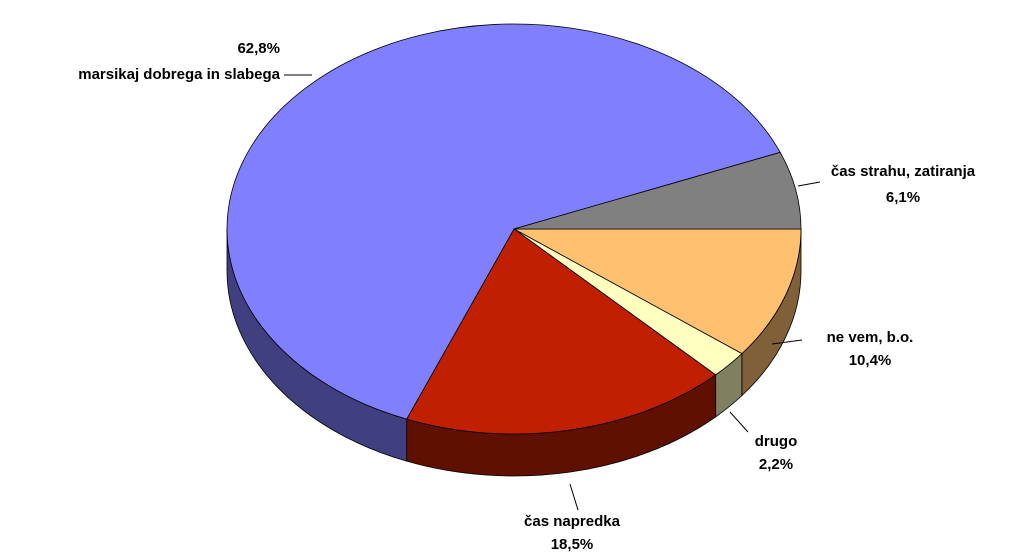 This screenshot has height=554, width=1015. I want to click on slice-label: čas strahu, zatiranja, so click(903, 171).